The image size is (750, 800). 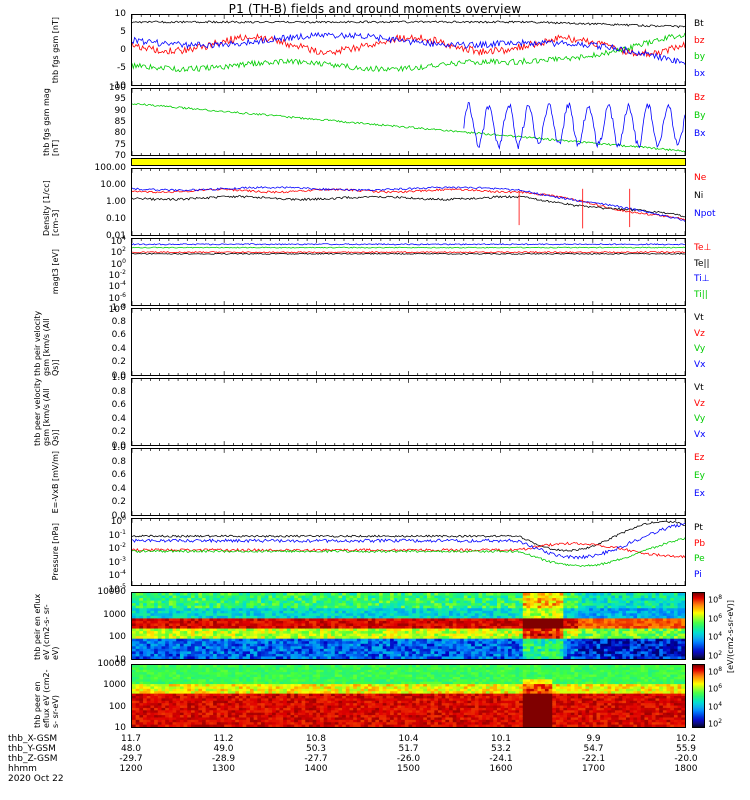 What do you see at coordinates (22, 769) in the screenshot?
I see `xaxis-row-label-3: hhmm` at bounding box center [22, 769].